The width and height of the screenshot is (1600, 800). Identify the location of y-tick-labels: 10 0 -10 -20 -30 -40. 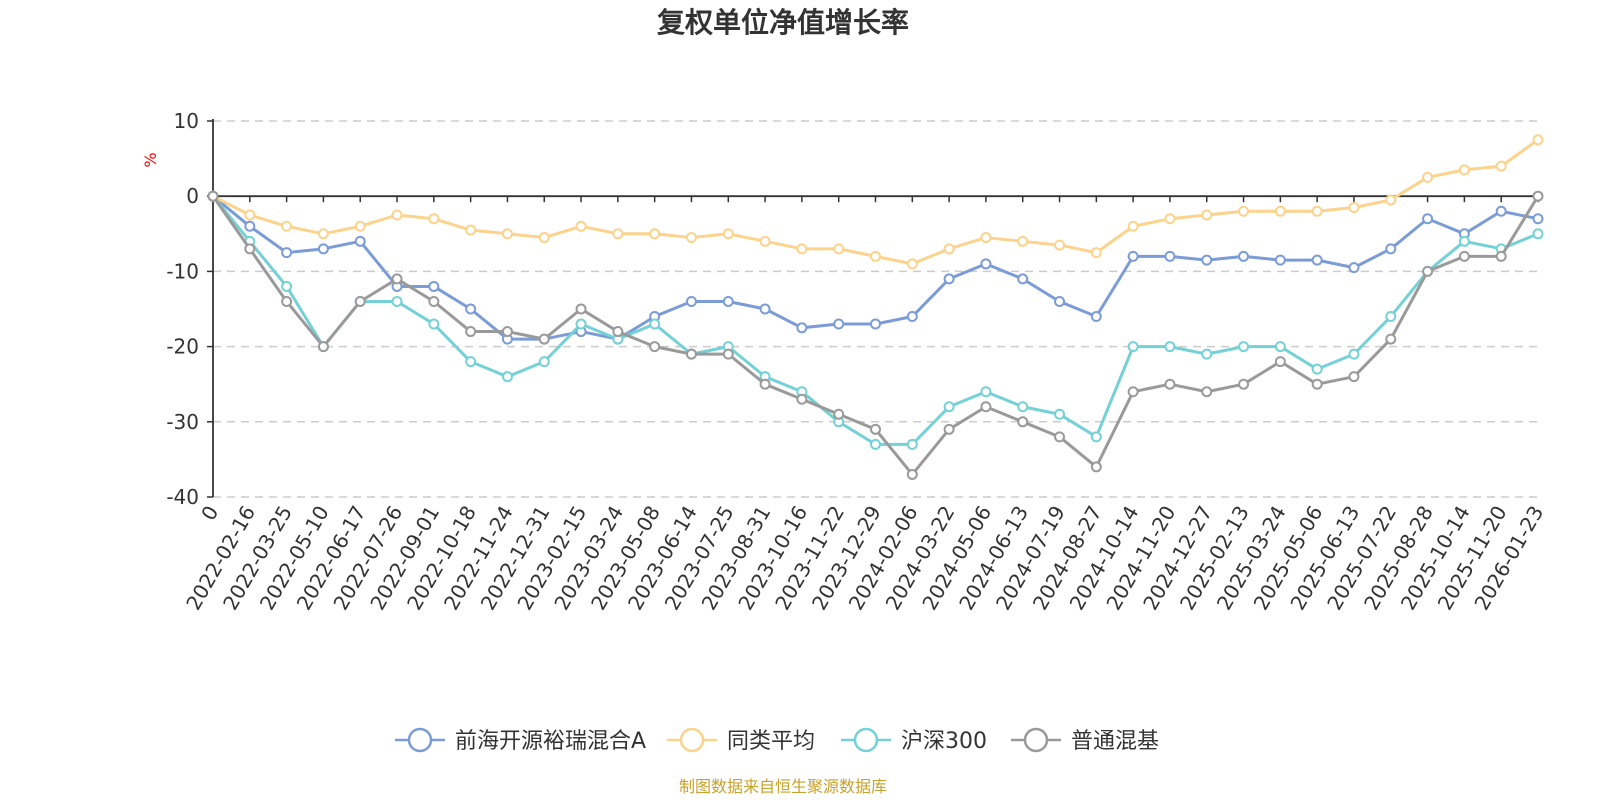
(182, 309).